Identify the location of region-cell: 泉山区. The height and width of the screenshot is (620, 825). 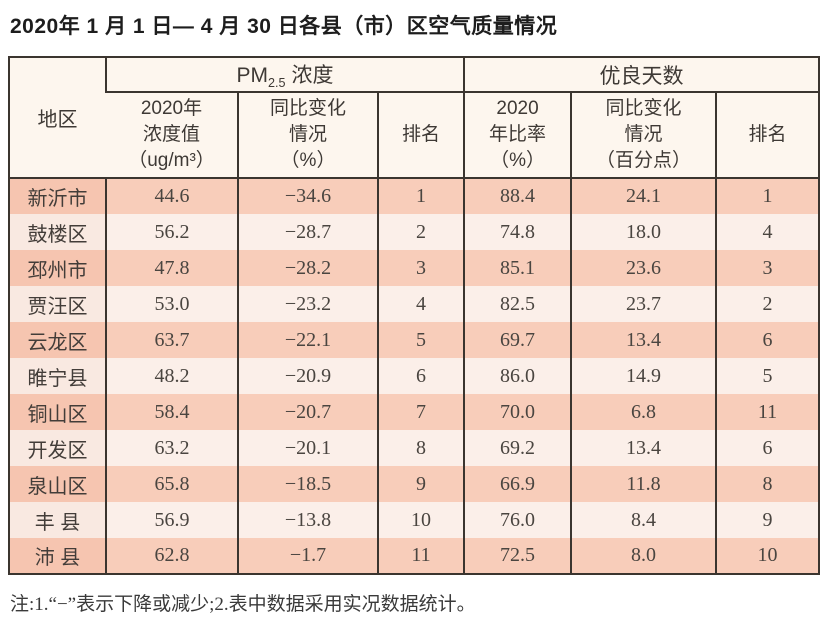
(57, 484).